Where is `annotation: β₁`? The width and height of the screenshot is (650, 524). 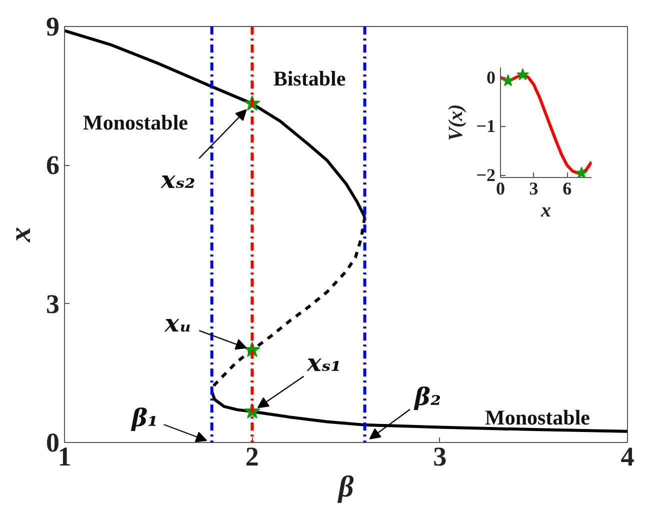 annotation: β₁ is located at coordinates (144, 417).